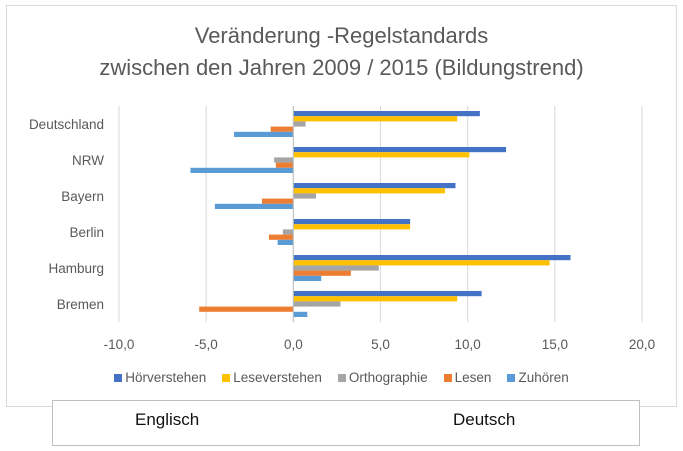 The height and width of the screenshot is (451, 683). Describe the element at coordinates (242, 170) in the screenshot. I see `bar-zuhören-nrw` at that location.